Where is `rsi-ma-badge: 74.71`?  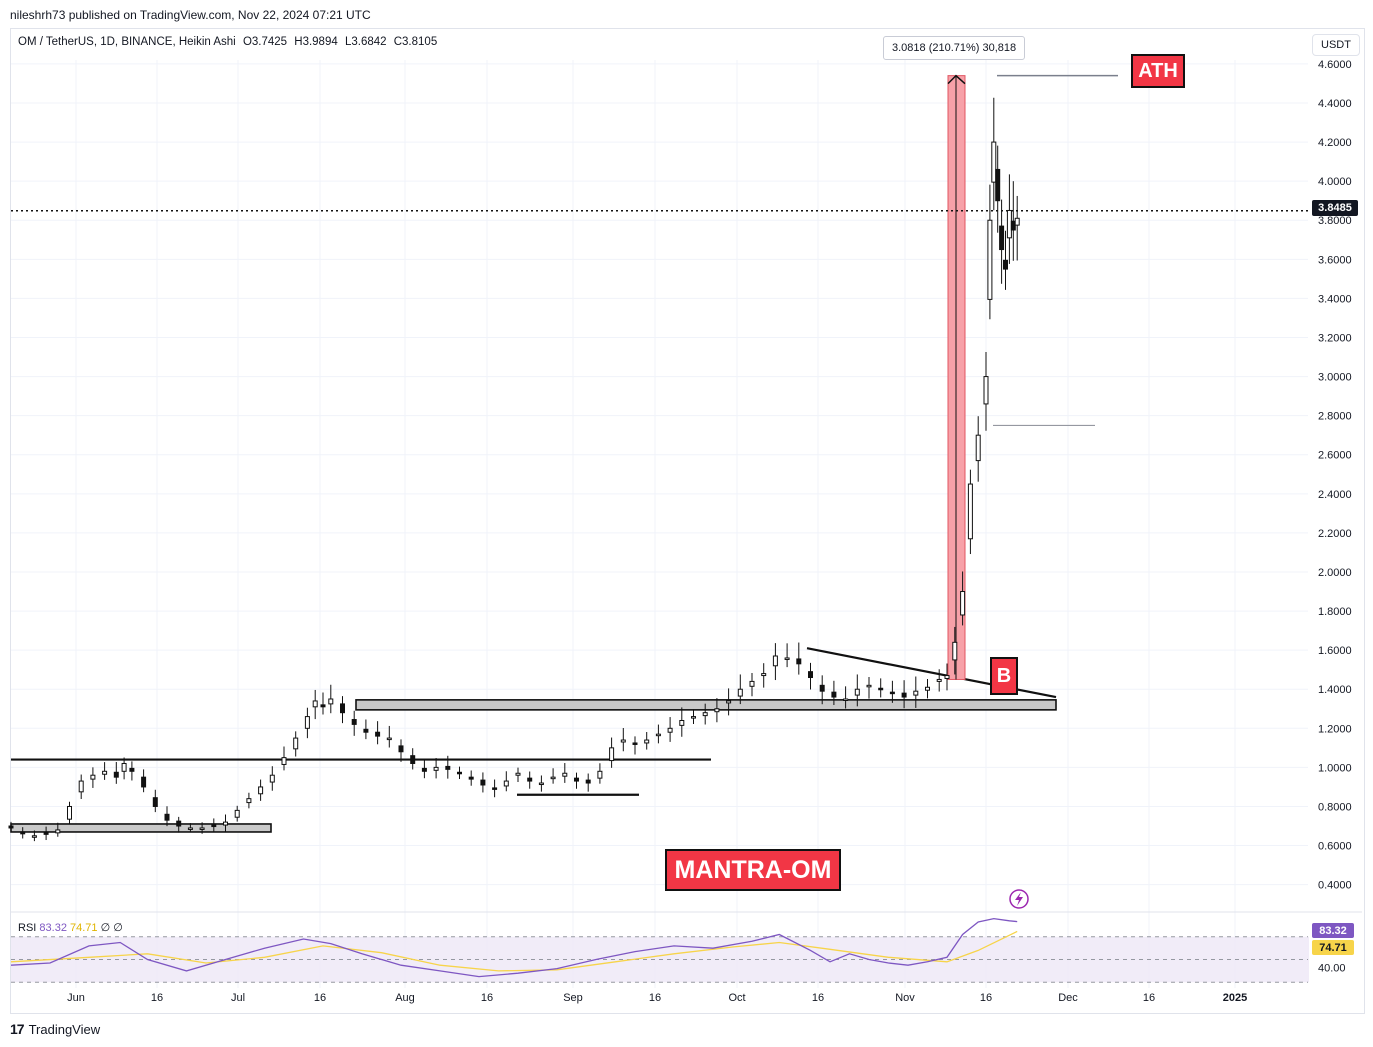 rsi-ma-badge: 74.71 is located at coordinates (1333, 947).